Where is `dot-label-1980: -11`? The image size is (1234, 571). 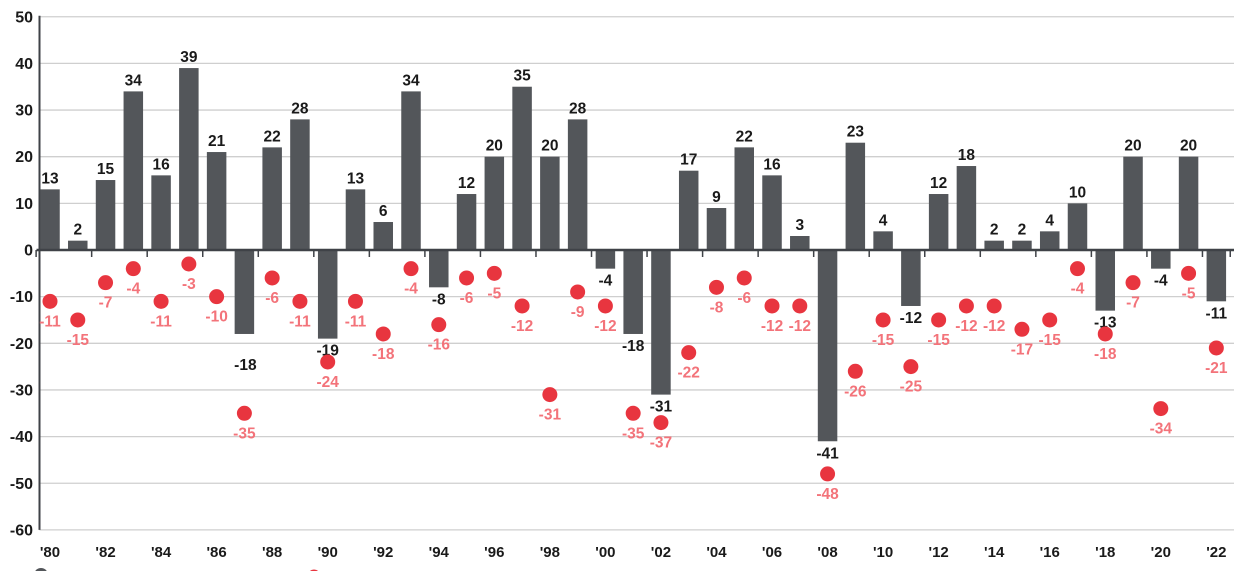 dot-label-1980: -11 is located at coordinates (50, 321).